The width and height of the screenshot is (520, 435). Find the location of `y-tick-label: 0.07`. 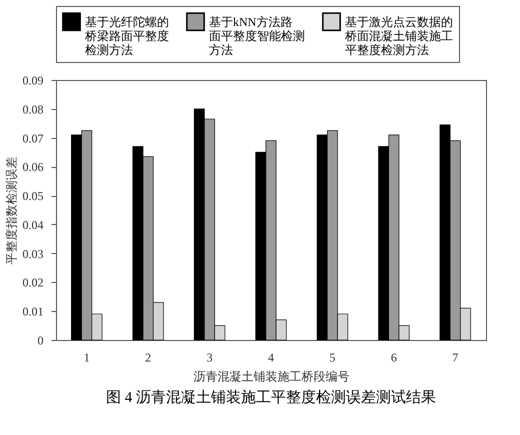

y-tick-label: 0.07 is located at coordinates (33, 138).